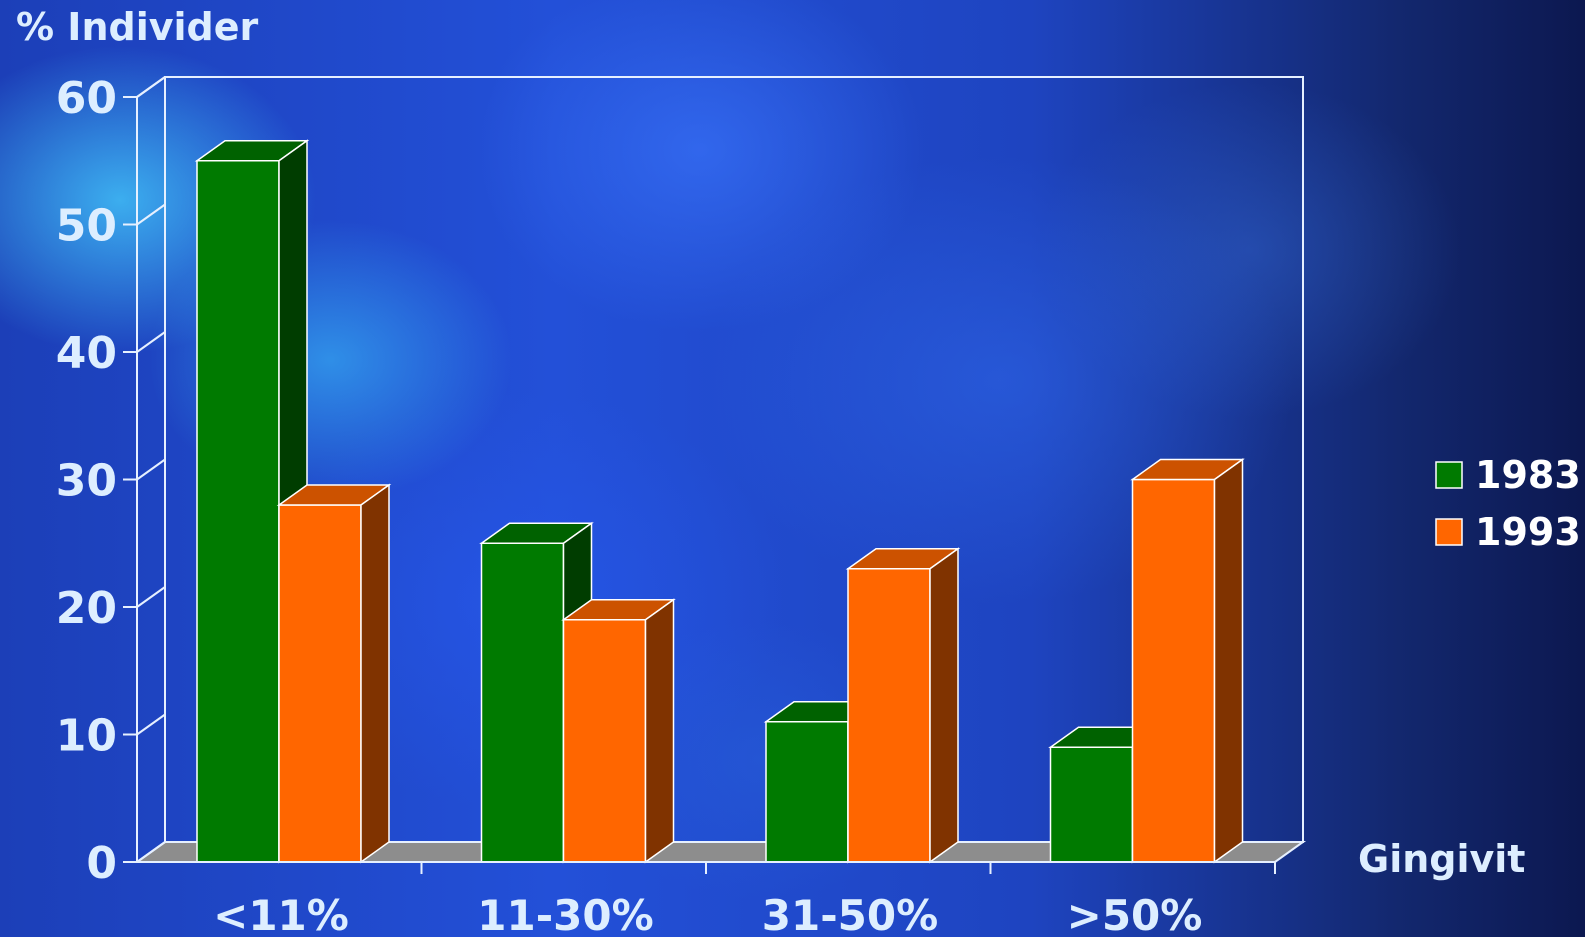 The image size is (1585, 937). What do you see at coordinates (86, 736) in the screenshot?
I see `y-tick-label: 10` at bounding box center [86, 736].